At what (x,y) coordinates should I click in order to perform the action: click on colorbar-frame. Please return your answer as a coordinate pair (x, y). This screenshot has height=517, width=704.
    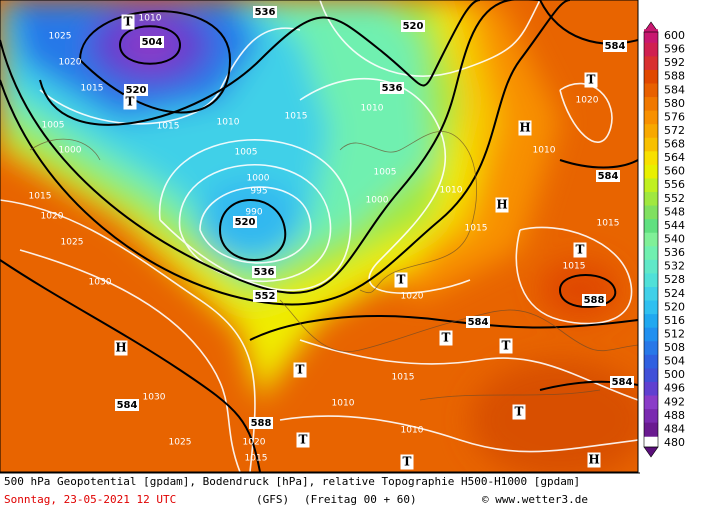
    Looking at the image, I should click on (651, 239).